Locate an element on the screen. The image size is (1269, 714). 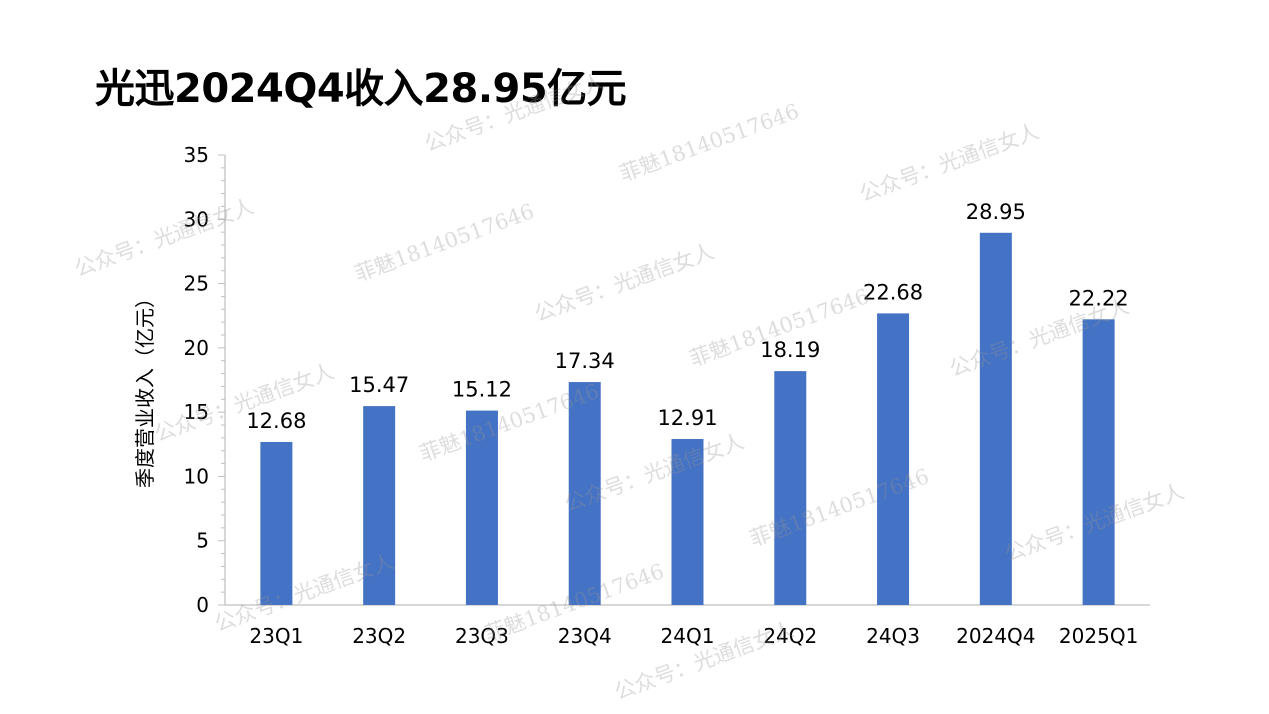
data-label-24Q2: 18.19 is located at coordinates (790, 350).